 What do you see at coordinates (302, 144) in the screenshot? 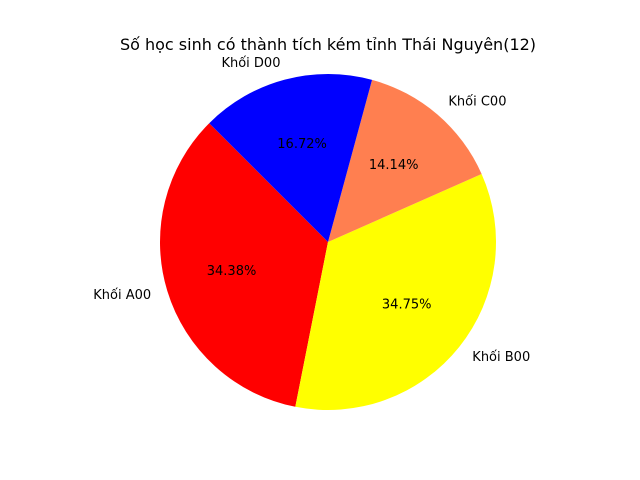
I see `percent-label-kh-i-d00: 16.72%` at bounding box center [302, 144].